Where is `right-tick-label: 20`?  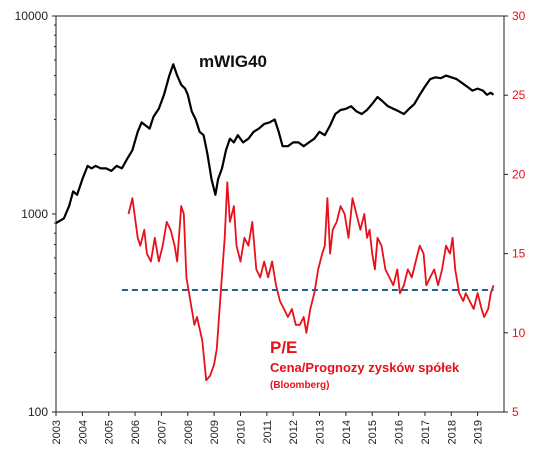
right-tick-label: 20 is located at coordinates (519, 174).